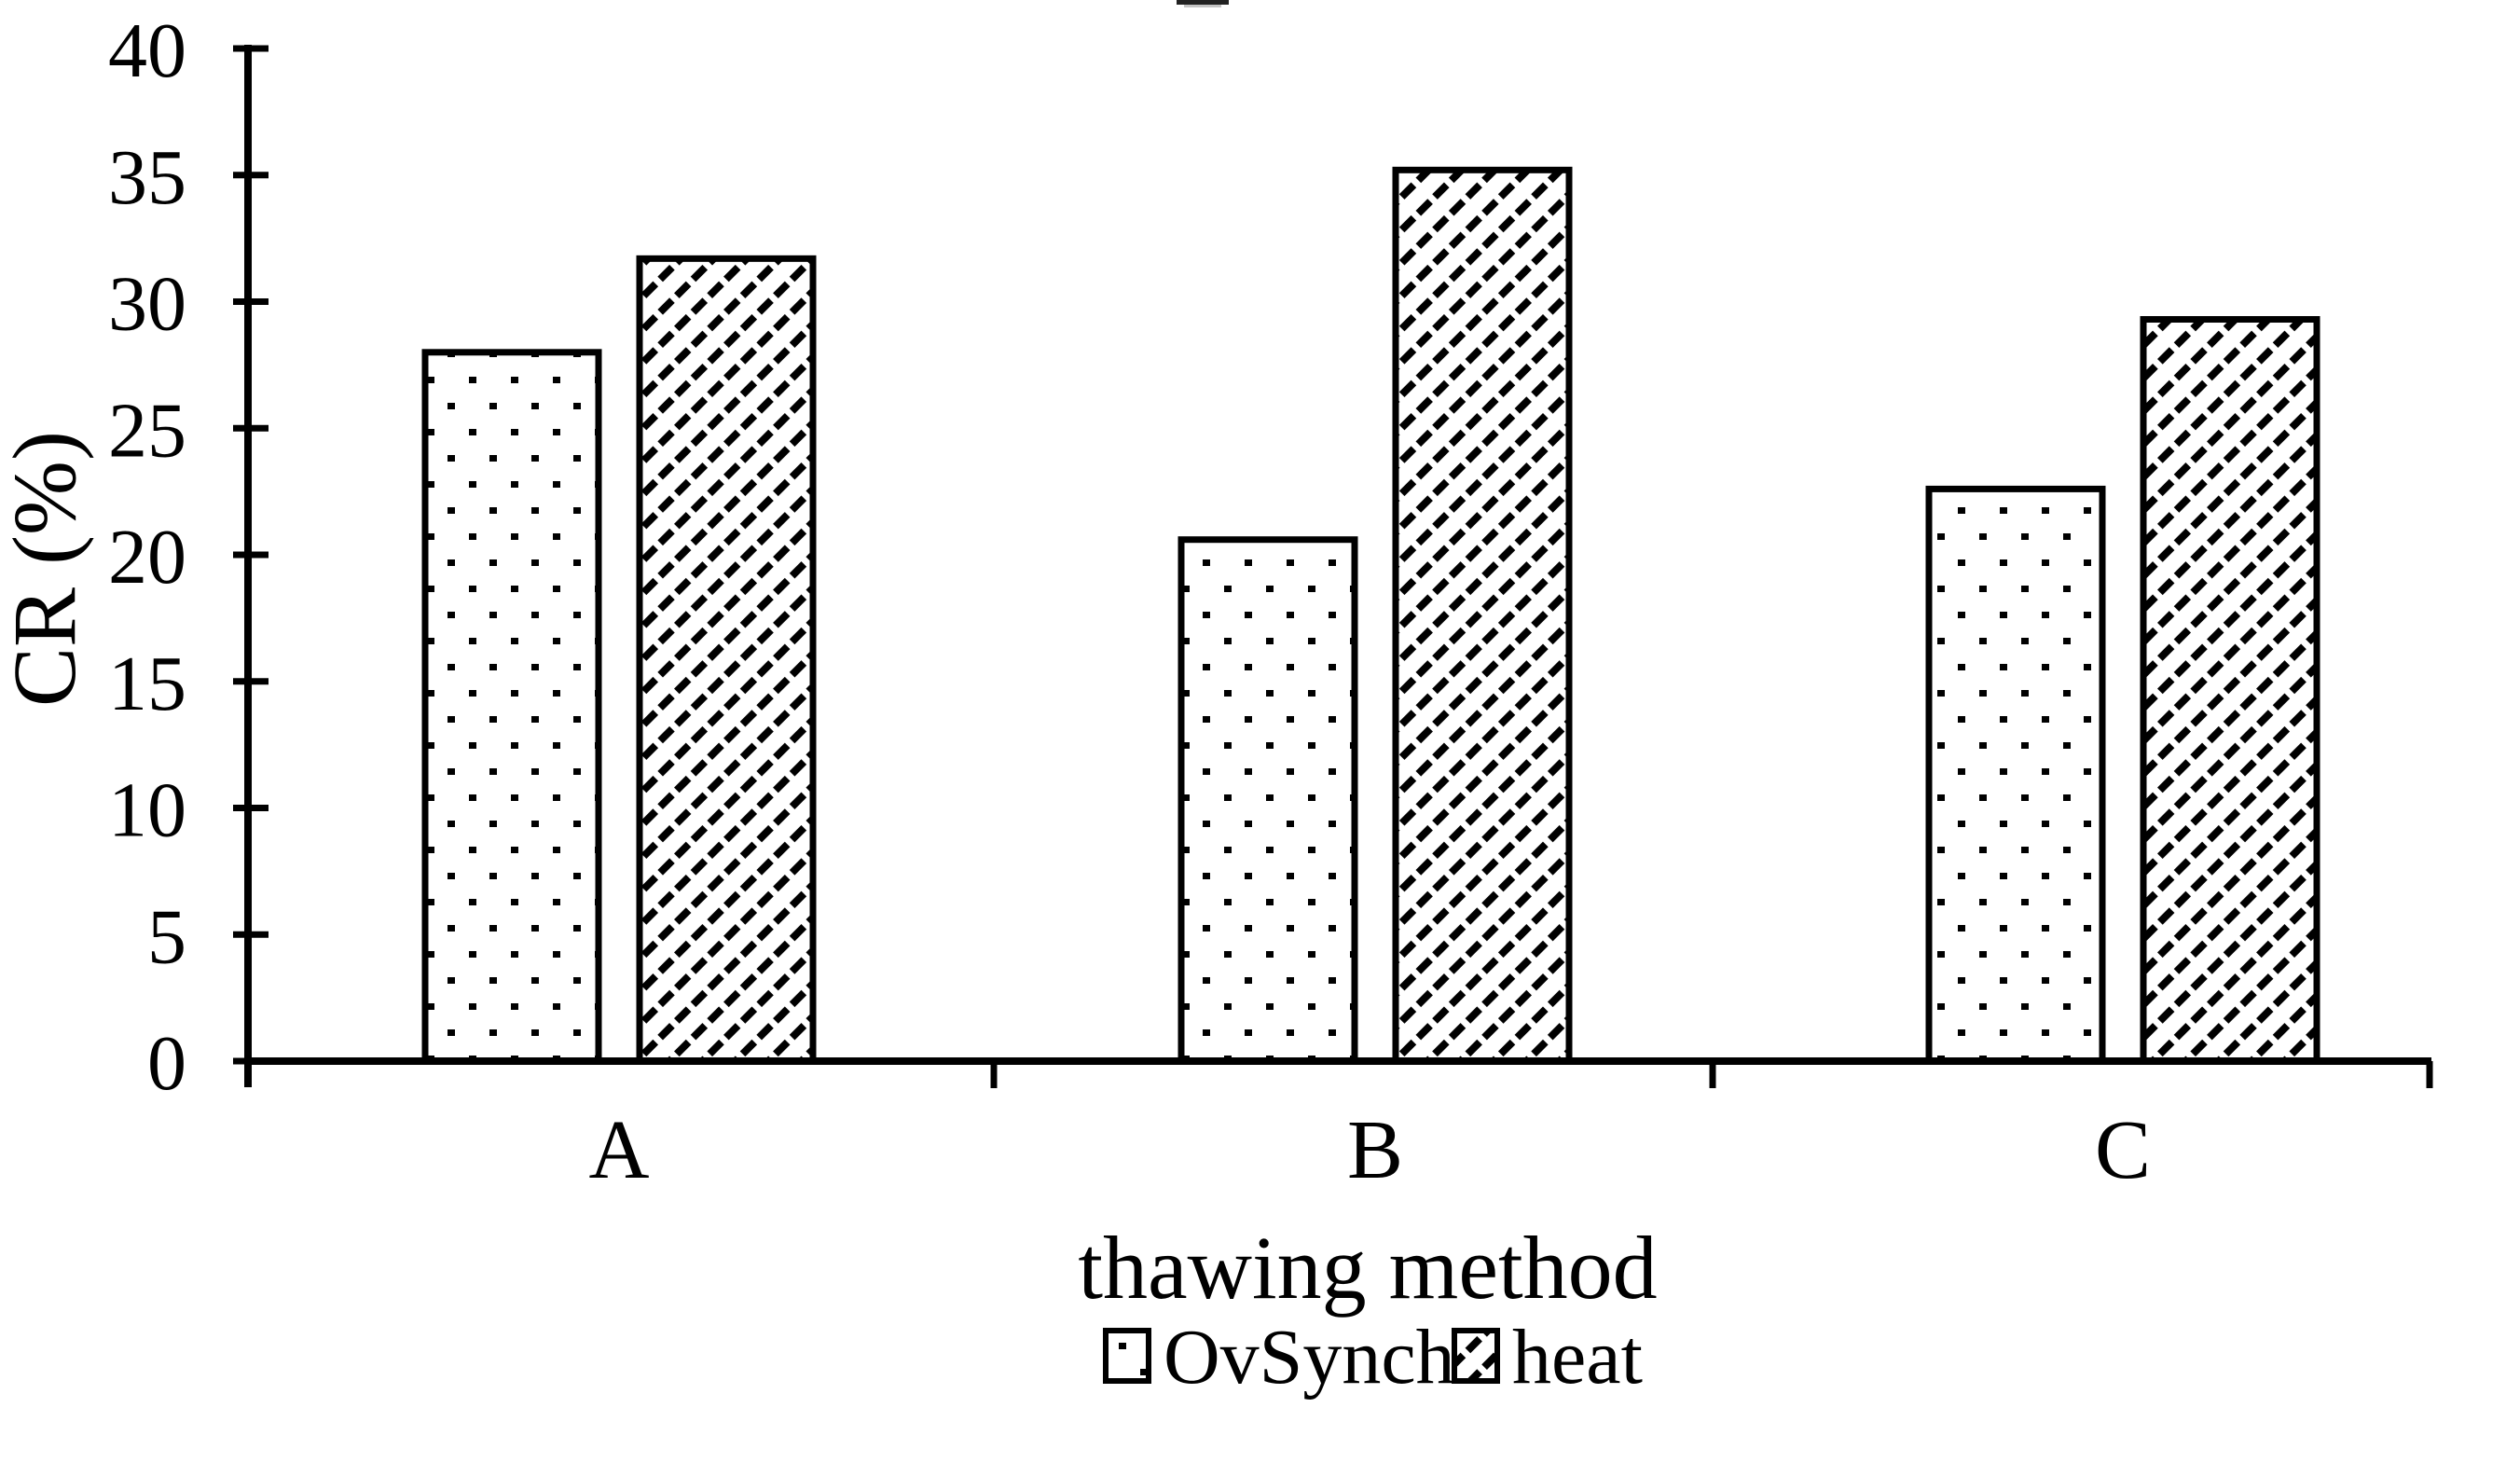  Describe the element at coordinates (619, 1150) in the screenshot. I see `category-label-A: A` at that location.